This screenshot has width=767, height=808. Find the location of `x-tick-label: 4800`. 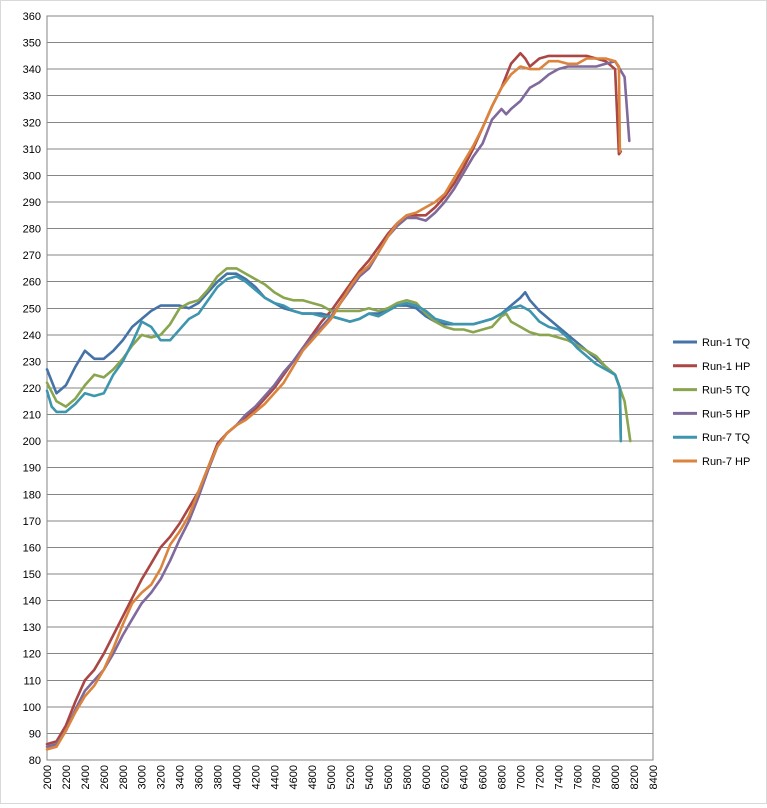

x-tick-label: 4800 is located at coordinates (313, 777).